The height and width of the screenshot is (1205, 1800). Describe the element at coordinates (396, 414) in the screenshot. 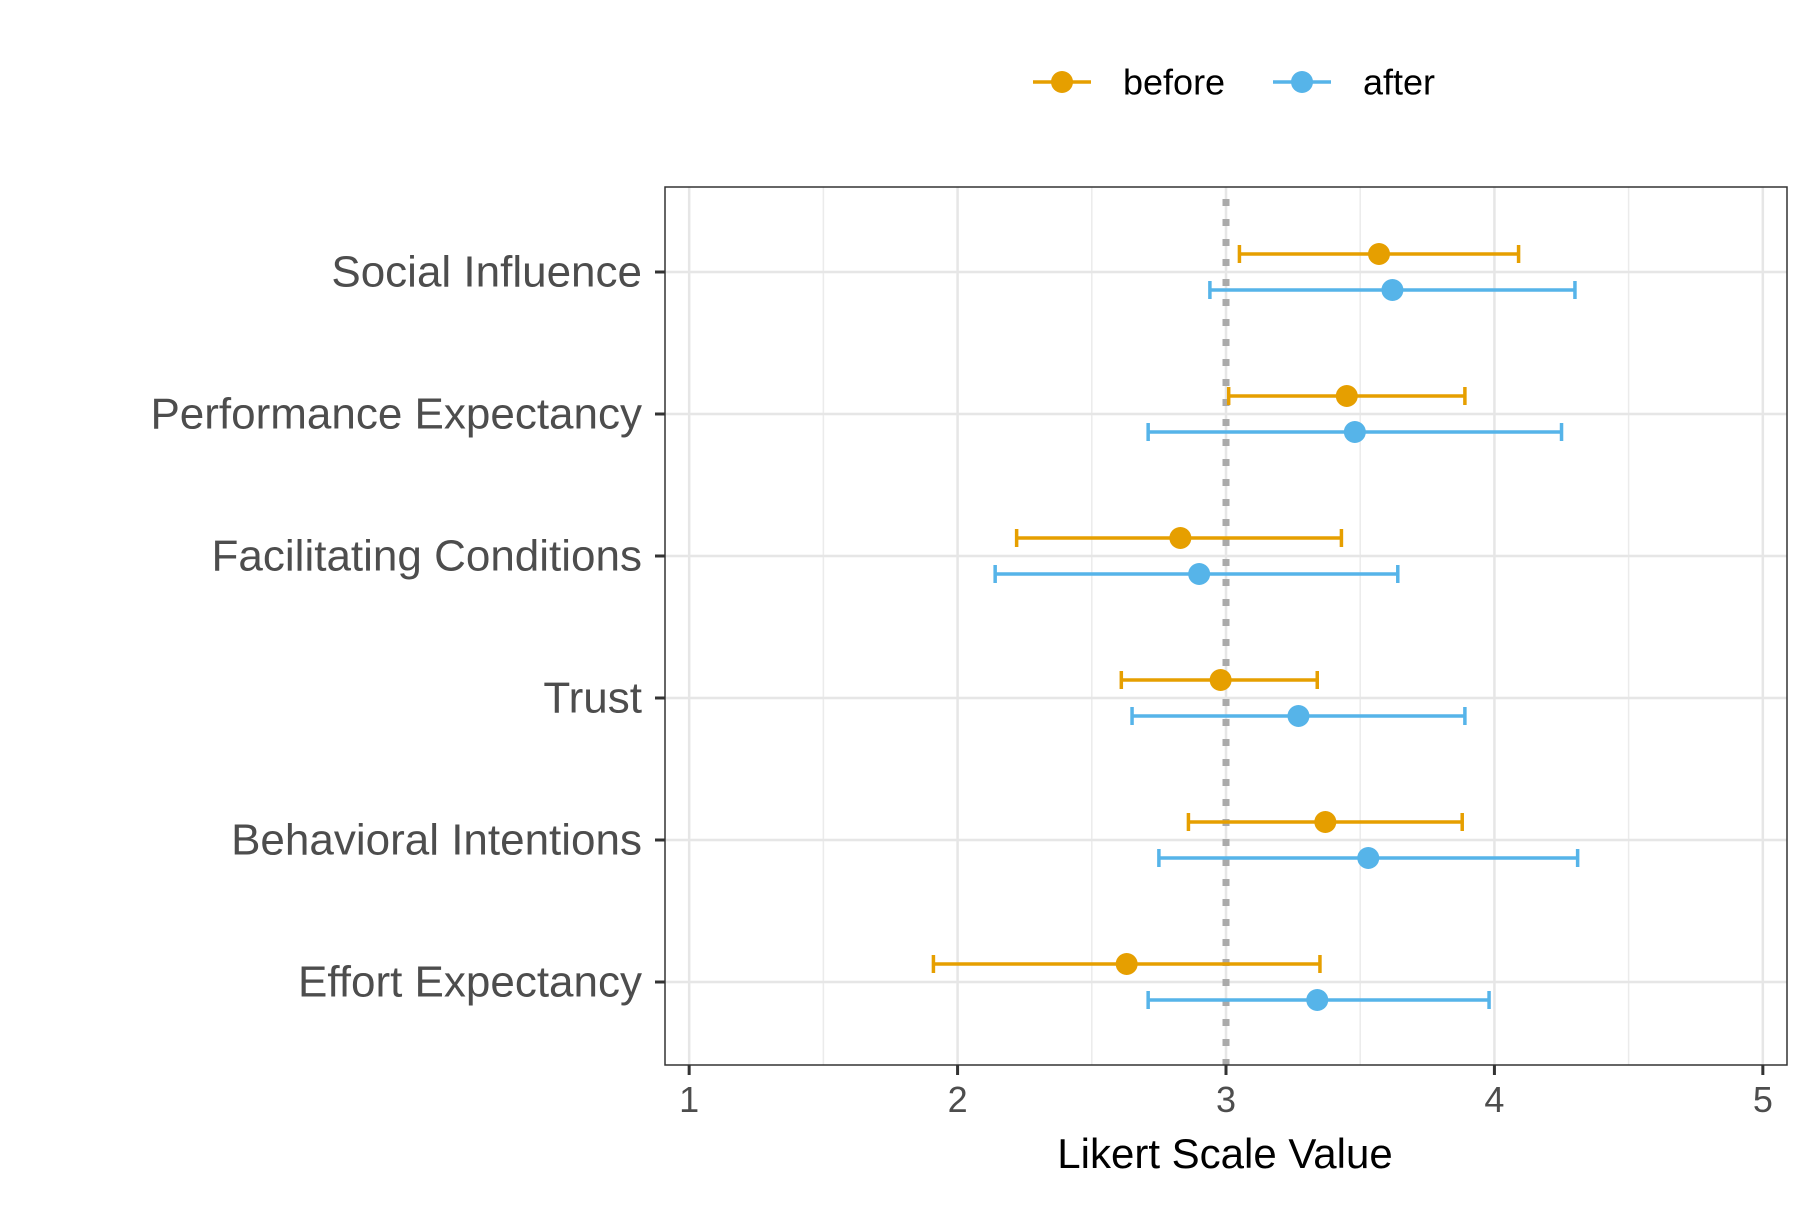

I see `y-tick-label: Performance Expectancy` at that location.